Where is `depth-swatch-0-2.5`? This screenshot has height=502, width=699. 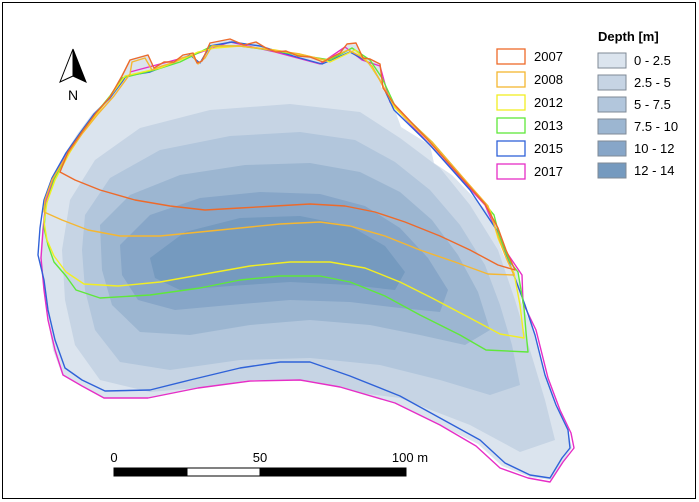 depth-swatch-0-2.5 is located at coordinates (612, 60).